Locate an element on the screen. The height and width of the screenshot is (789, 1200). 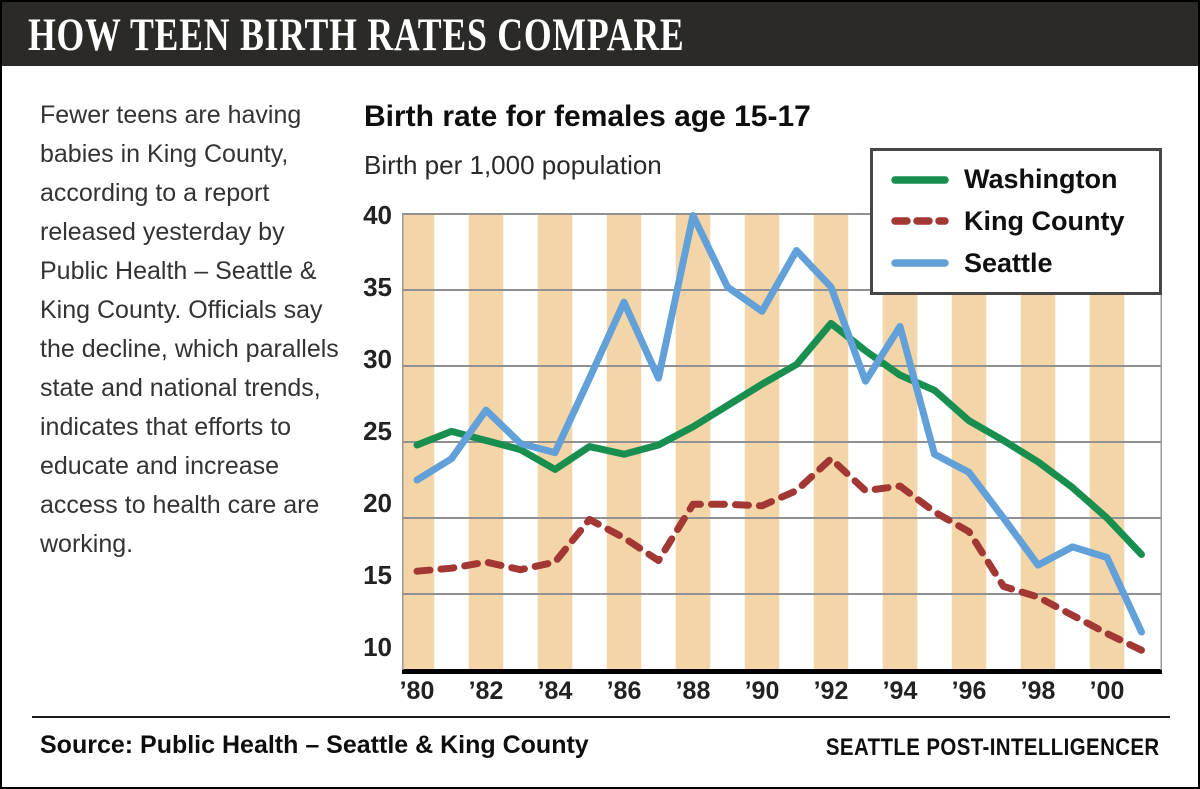
chart-title: Birth rate for females age 15-17 is located at coordinates (587, 116).